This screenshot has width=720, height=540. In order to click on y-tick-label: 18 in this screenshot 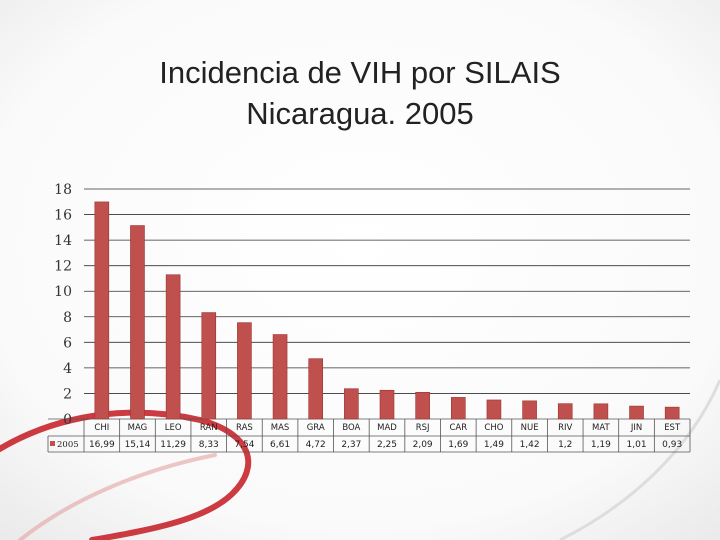, I will do `click(63, 190)`.